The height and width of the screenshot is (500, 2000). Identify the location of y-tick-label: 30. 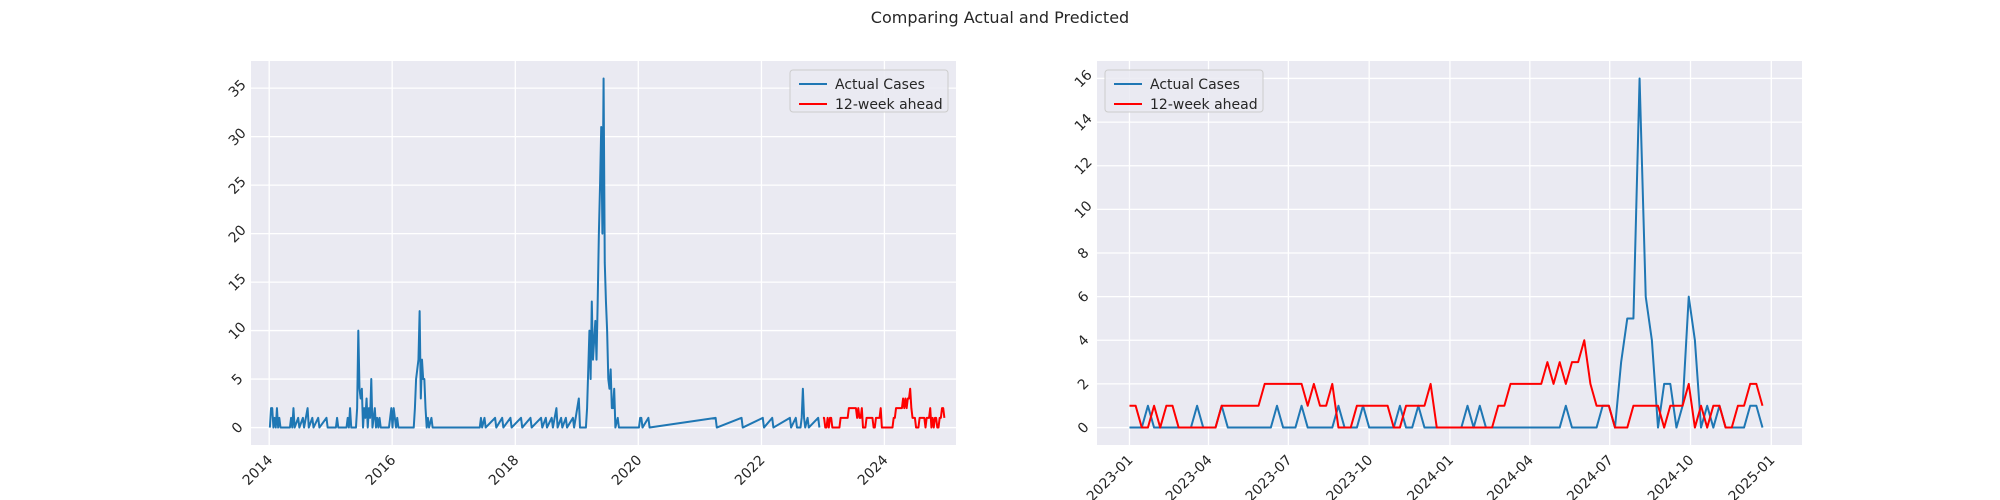
(238, 137).